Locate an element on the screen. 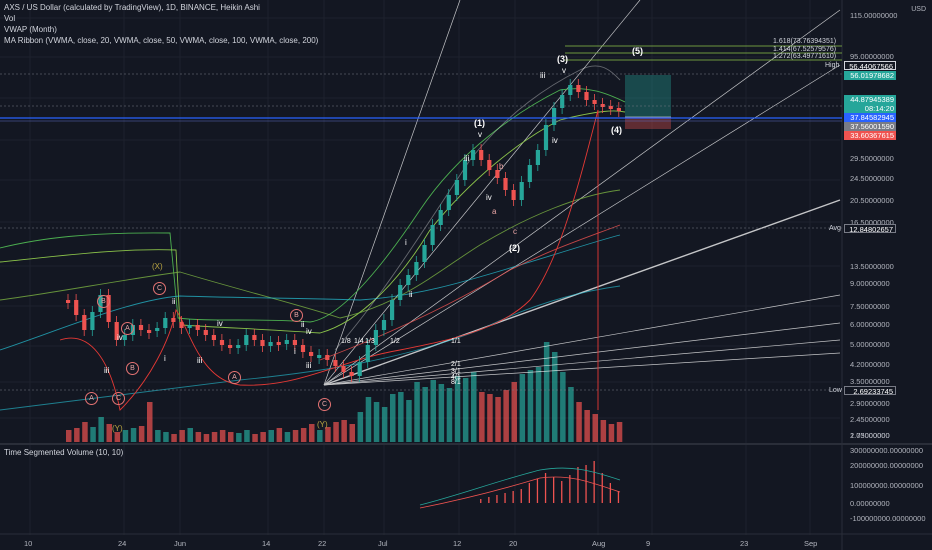 This screenshot has width=932, height=550. tsv-axis-label: 0.00000000 is located at coordinates (870, 503).